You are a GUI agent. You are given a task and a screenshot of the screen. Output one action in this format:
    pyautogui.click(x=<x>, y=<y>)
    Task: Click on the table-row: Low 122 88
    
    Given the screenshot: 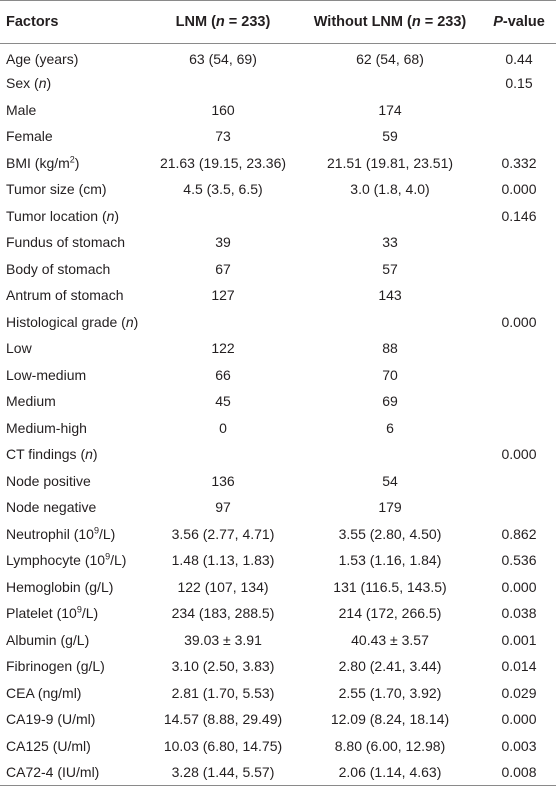 What is the action you would take?
    pyautogui.click(x=278, y=348)
    